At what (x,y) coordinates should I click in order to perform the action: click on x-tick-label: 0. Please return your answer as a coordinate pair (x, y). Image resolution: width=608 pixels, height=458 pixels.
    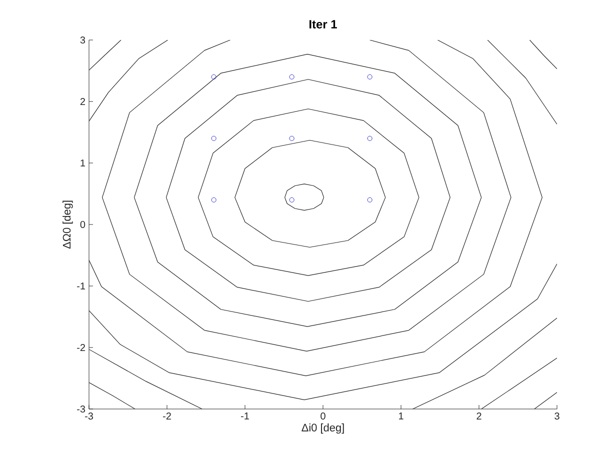
    Looking at the image, I should click on (323, 416).